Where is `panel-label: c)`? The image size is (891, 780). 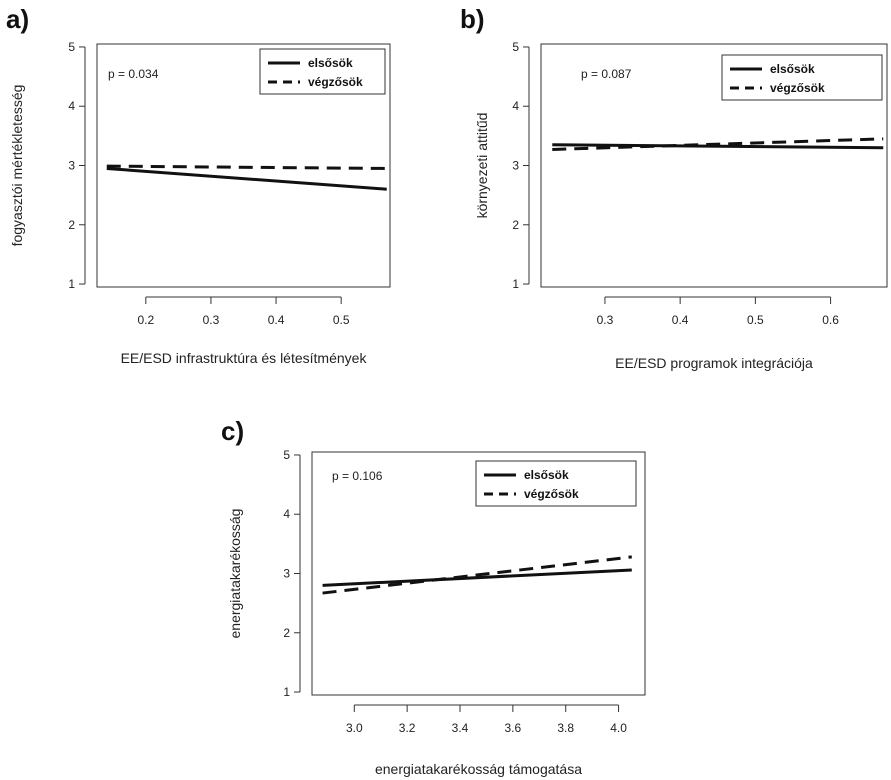
panel-label: c) is located at coordinates (232, 431).